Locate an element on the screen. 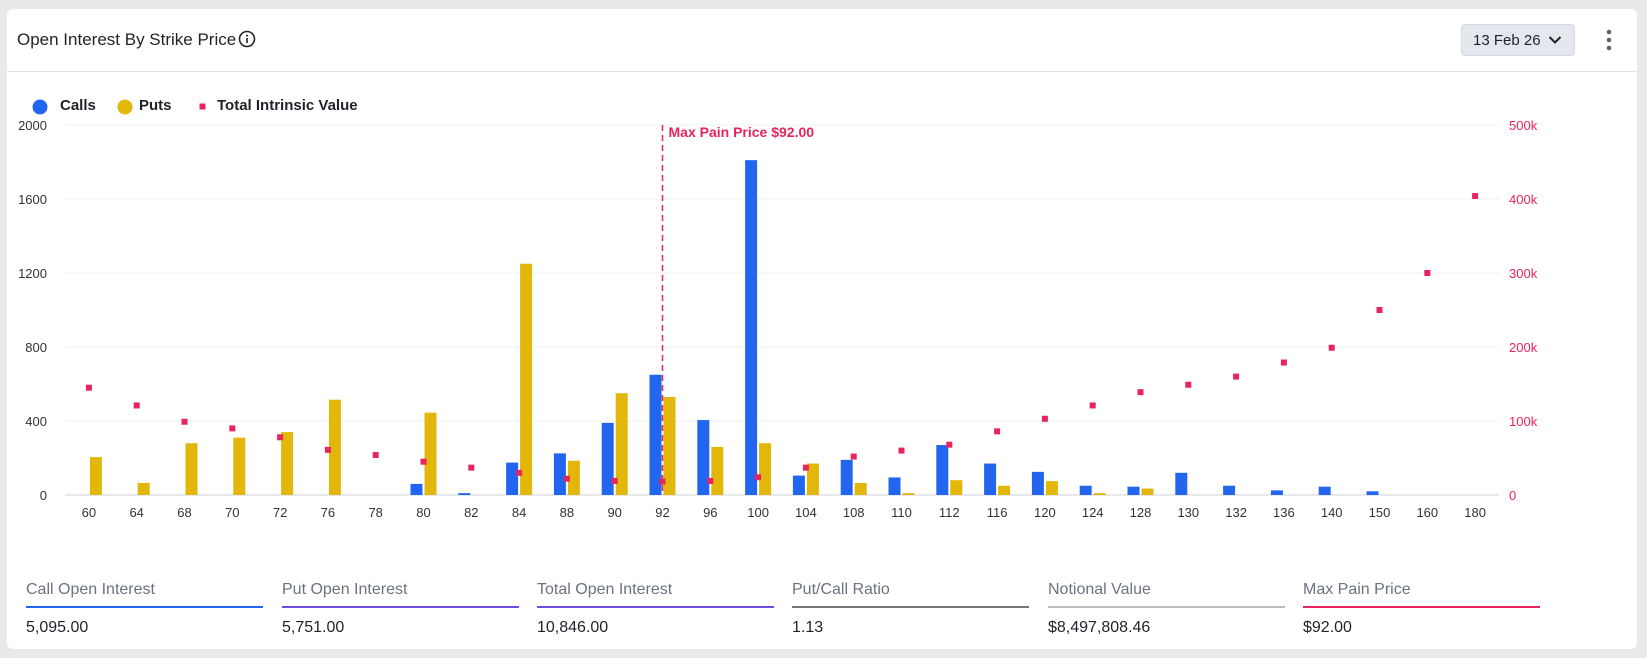  y-left-tick-label: 1200 is located at coordinates (32, 273).